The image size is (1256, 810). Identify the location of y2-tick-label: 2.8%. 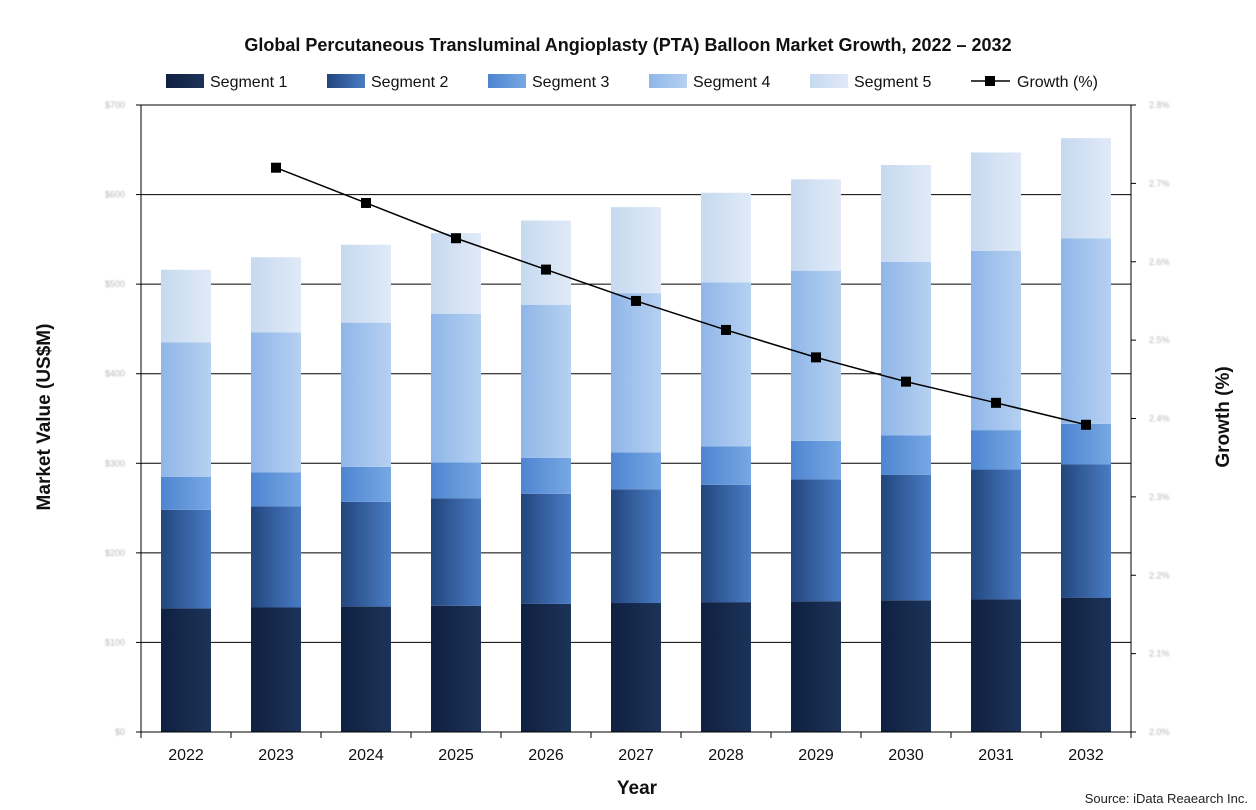
(1159, 105).